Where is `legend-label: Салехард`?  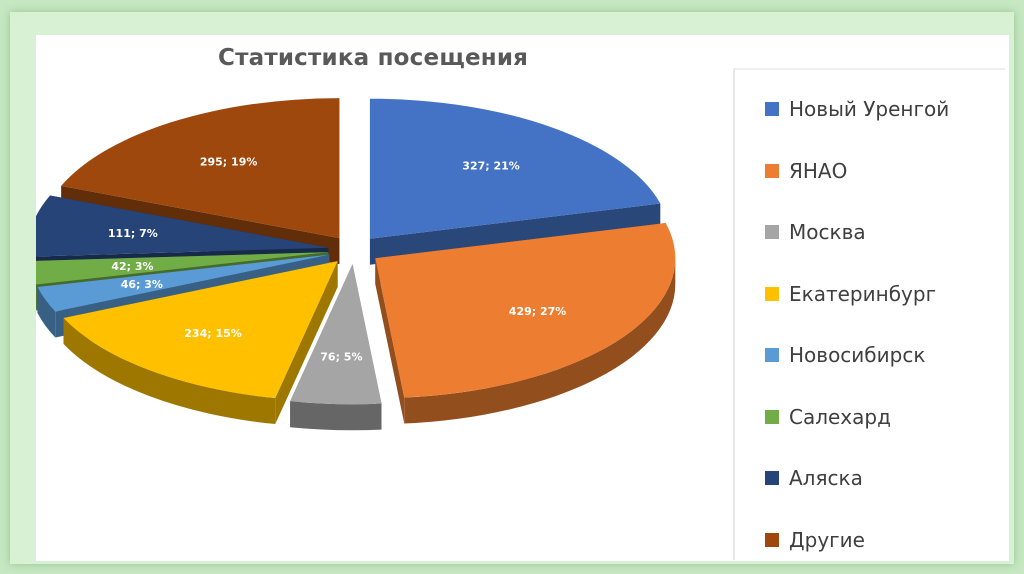
legend-label: Салехард is located at coordinates (840, 416).